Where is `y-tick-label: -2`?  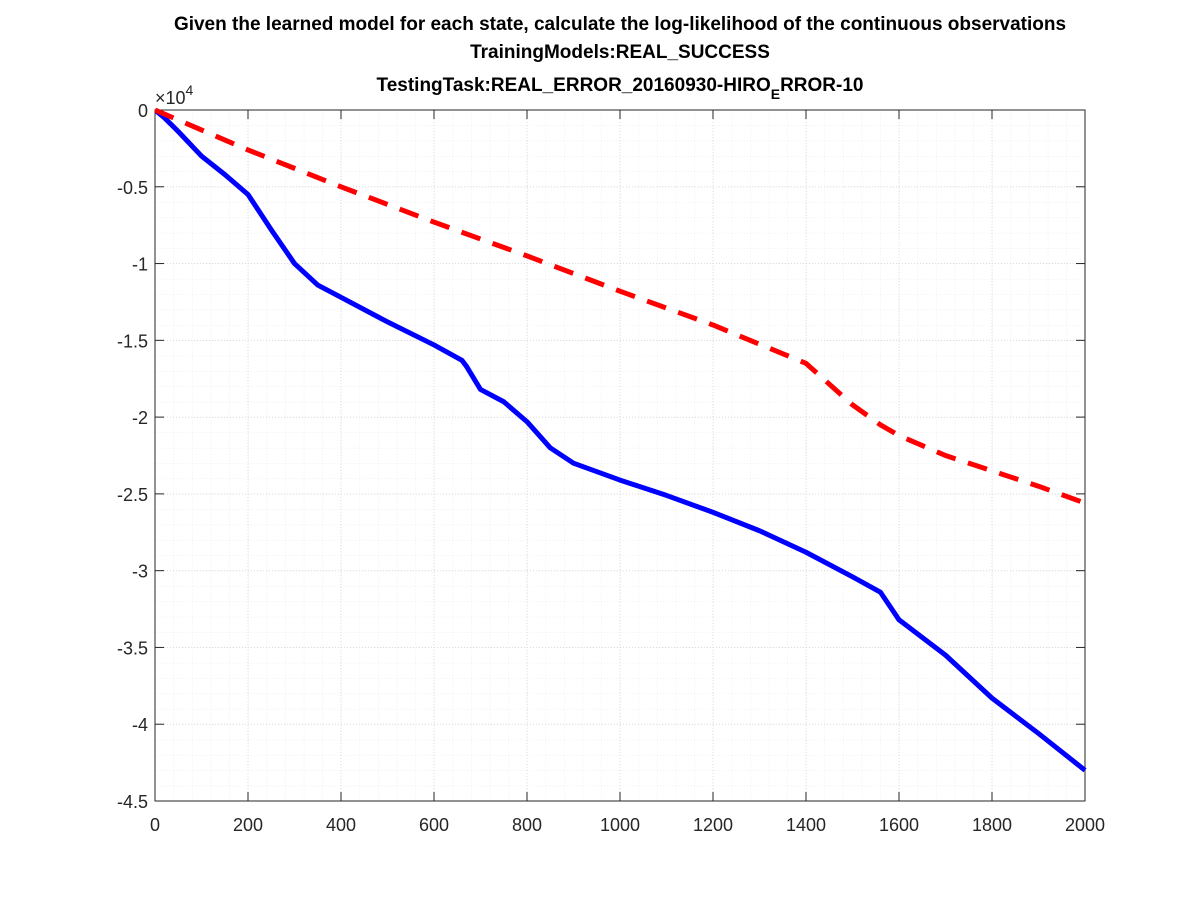
y-tick-label: -2 is located at coordinates (140, 418).